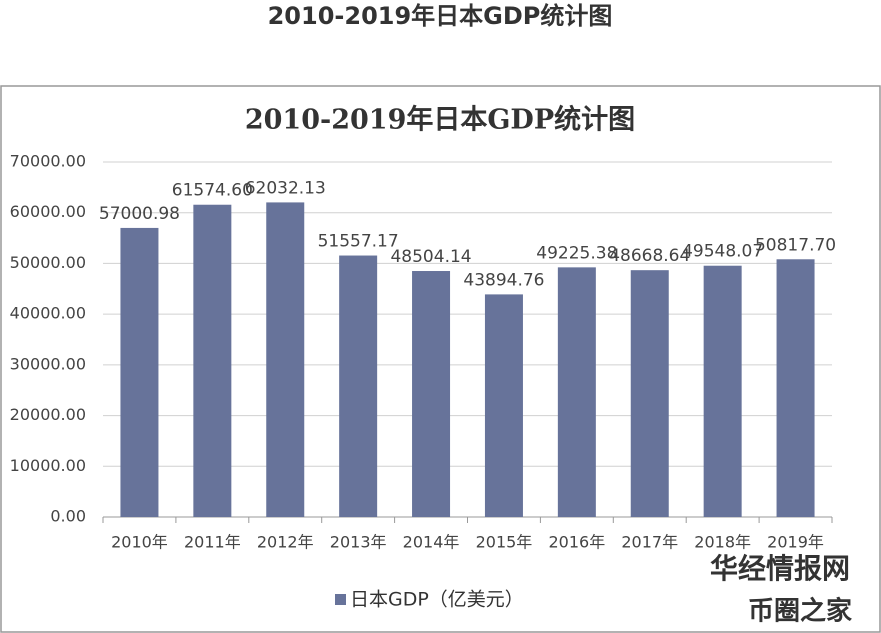  What do you see at coordinates (722, 542) in the screenshot?
I see `x-tick-label: 2018年` at bounding box center [722, 542].